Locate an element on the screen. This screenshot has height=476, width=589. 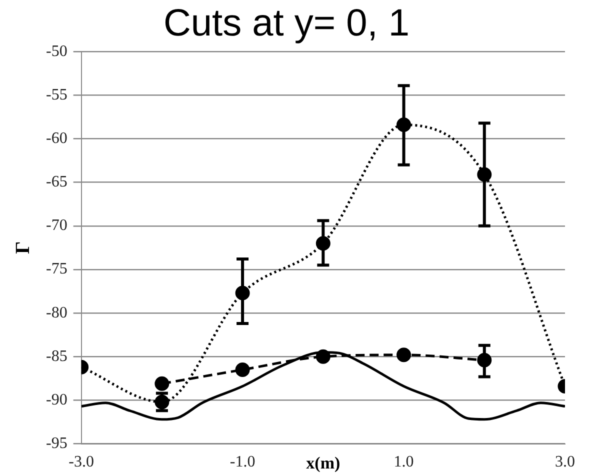
y-tick-label: -65 is located at coordinates (57, 182).